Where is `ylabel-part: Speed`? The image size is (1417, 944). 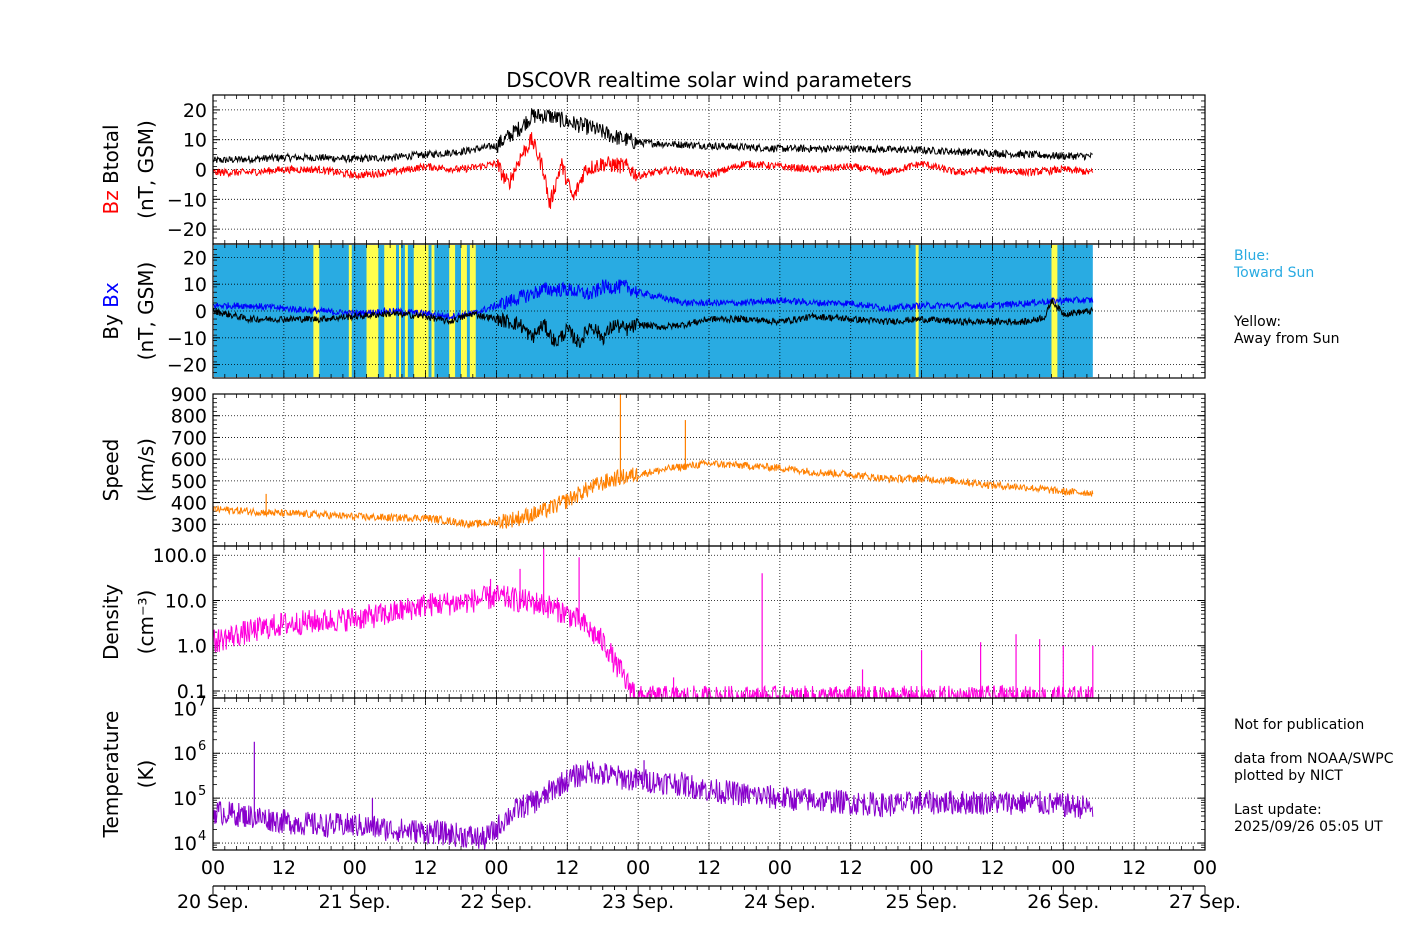
ylabel-part: Speed is located at coordinates (111, 470).